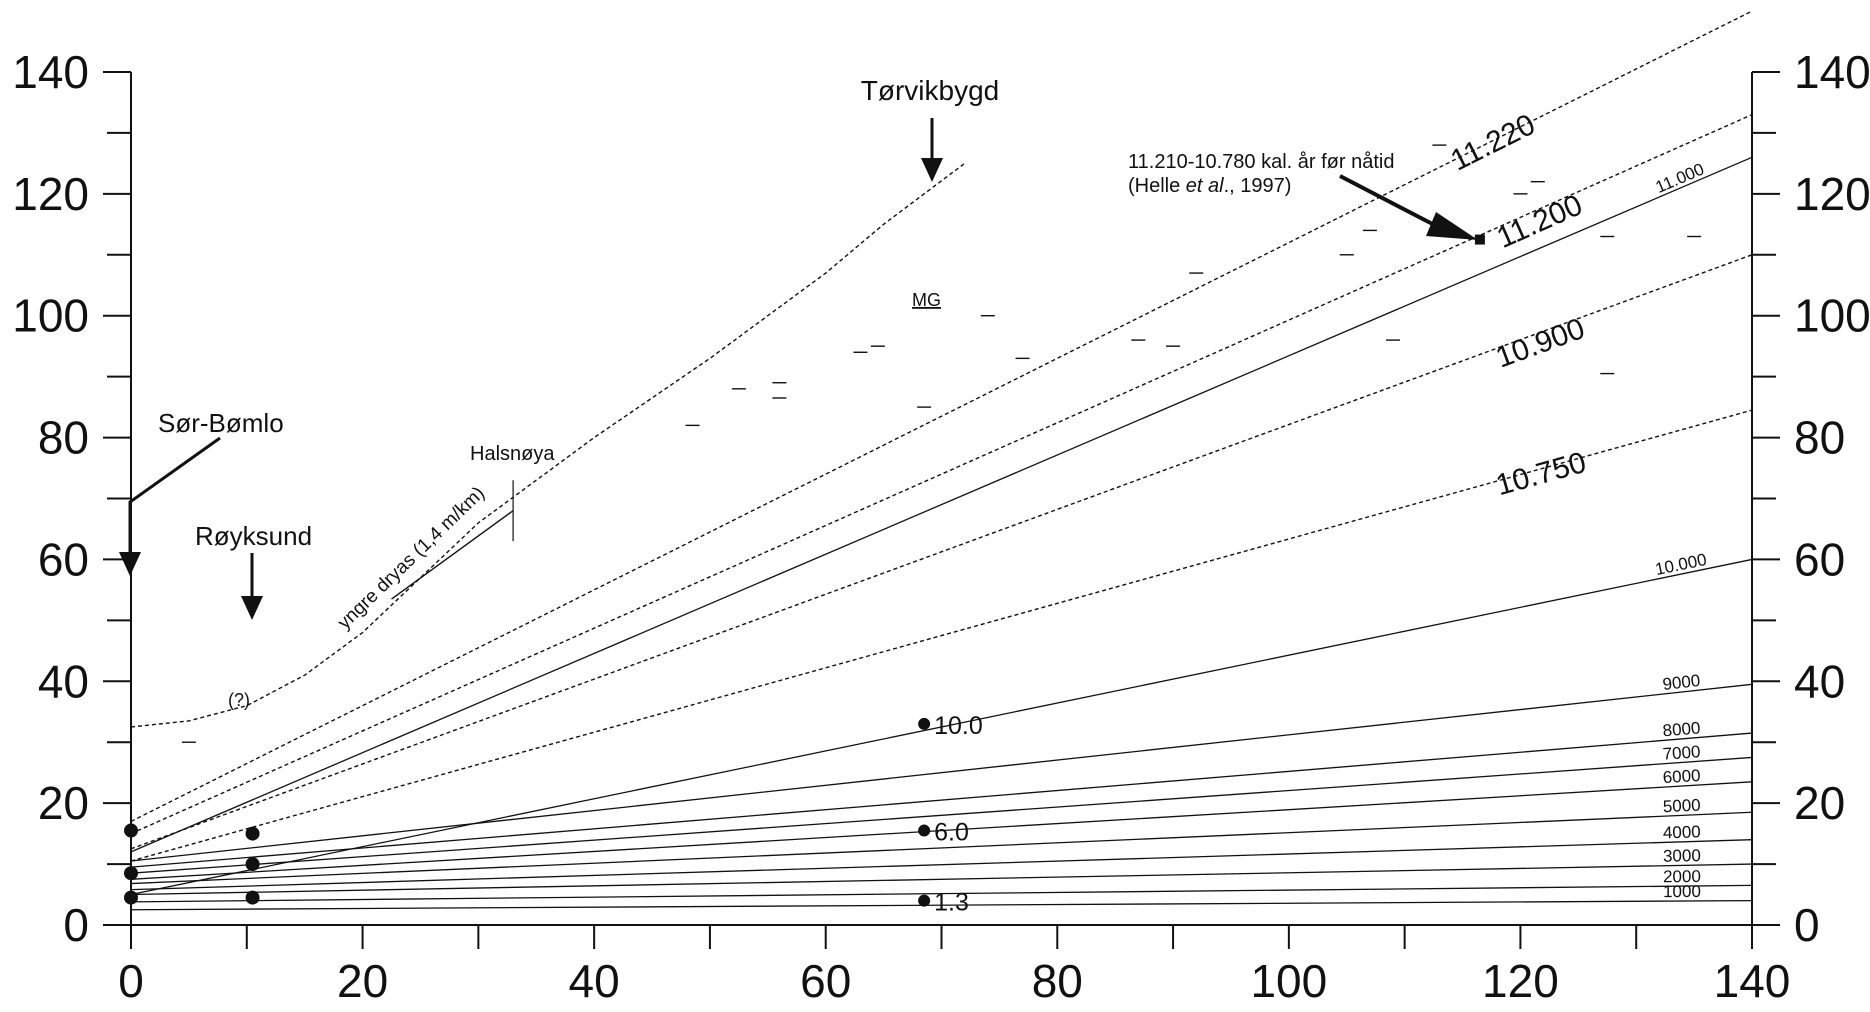 The width and height of the screenshot is (1870, 1012). I want to click on y-tick-label-left: 100, so click(50, 316).